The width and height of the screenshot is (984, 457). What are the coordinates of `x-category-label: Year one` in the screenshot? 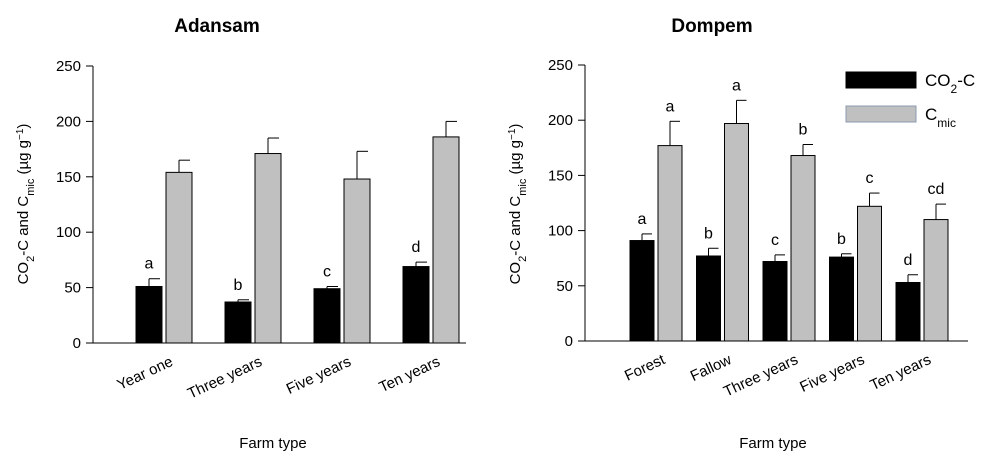 It's located at (145, 373).